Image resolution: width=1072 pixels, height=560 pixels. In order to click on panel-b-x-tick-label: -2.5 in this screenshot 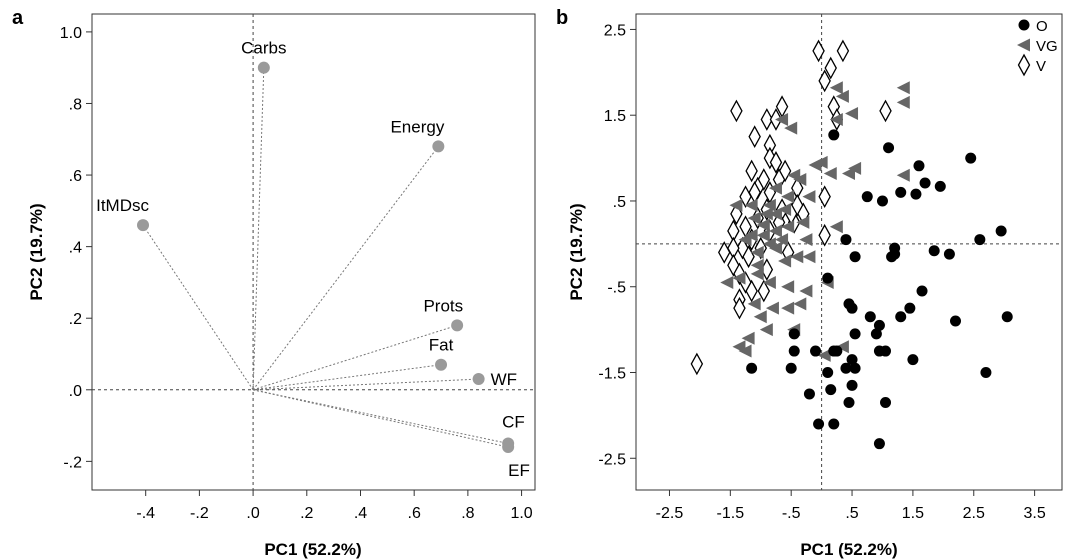, I will do `click(670, 513)`.